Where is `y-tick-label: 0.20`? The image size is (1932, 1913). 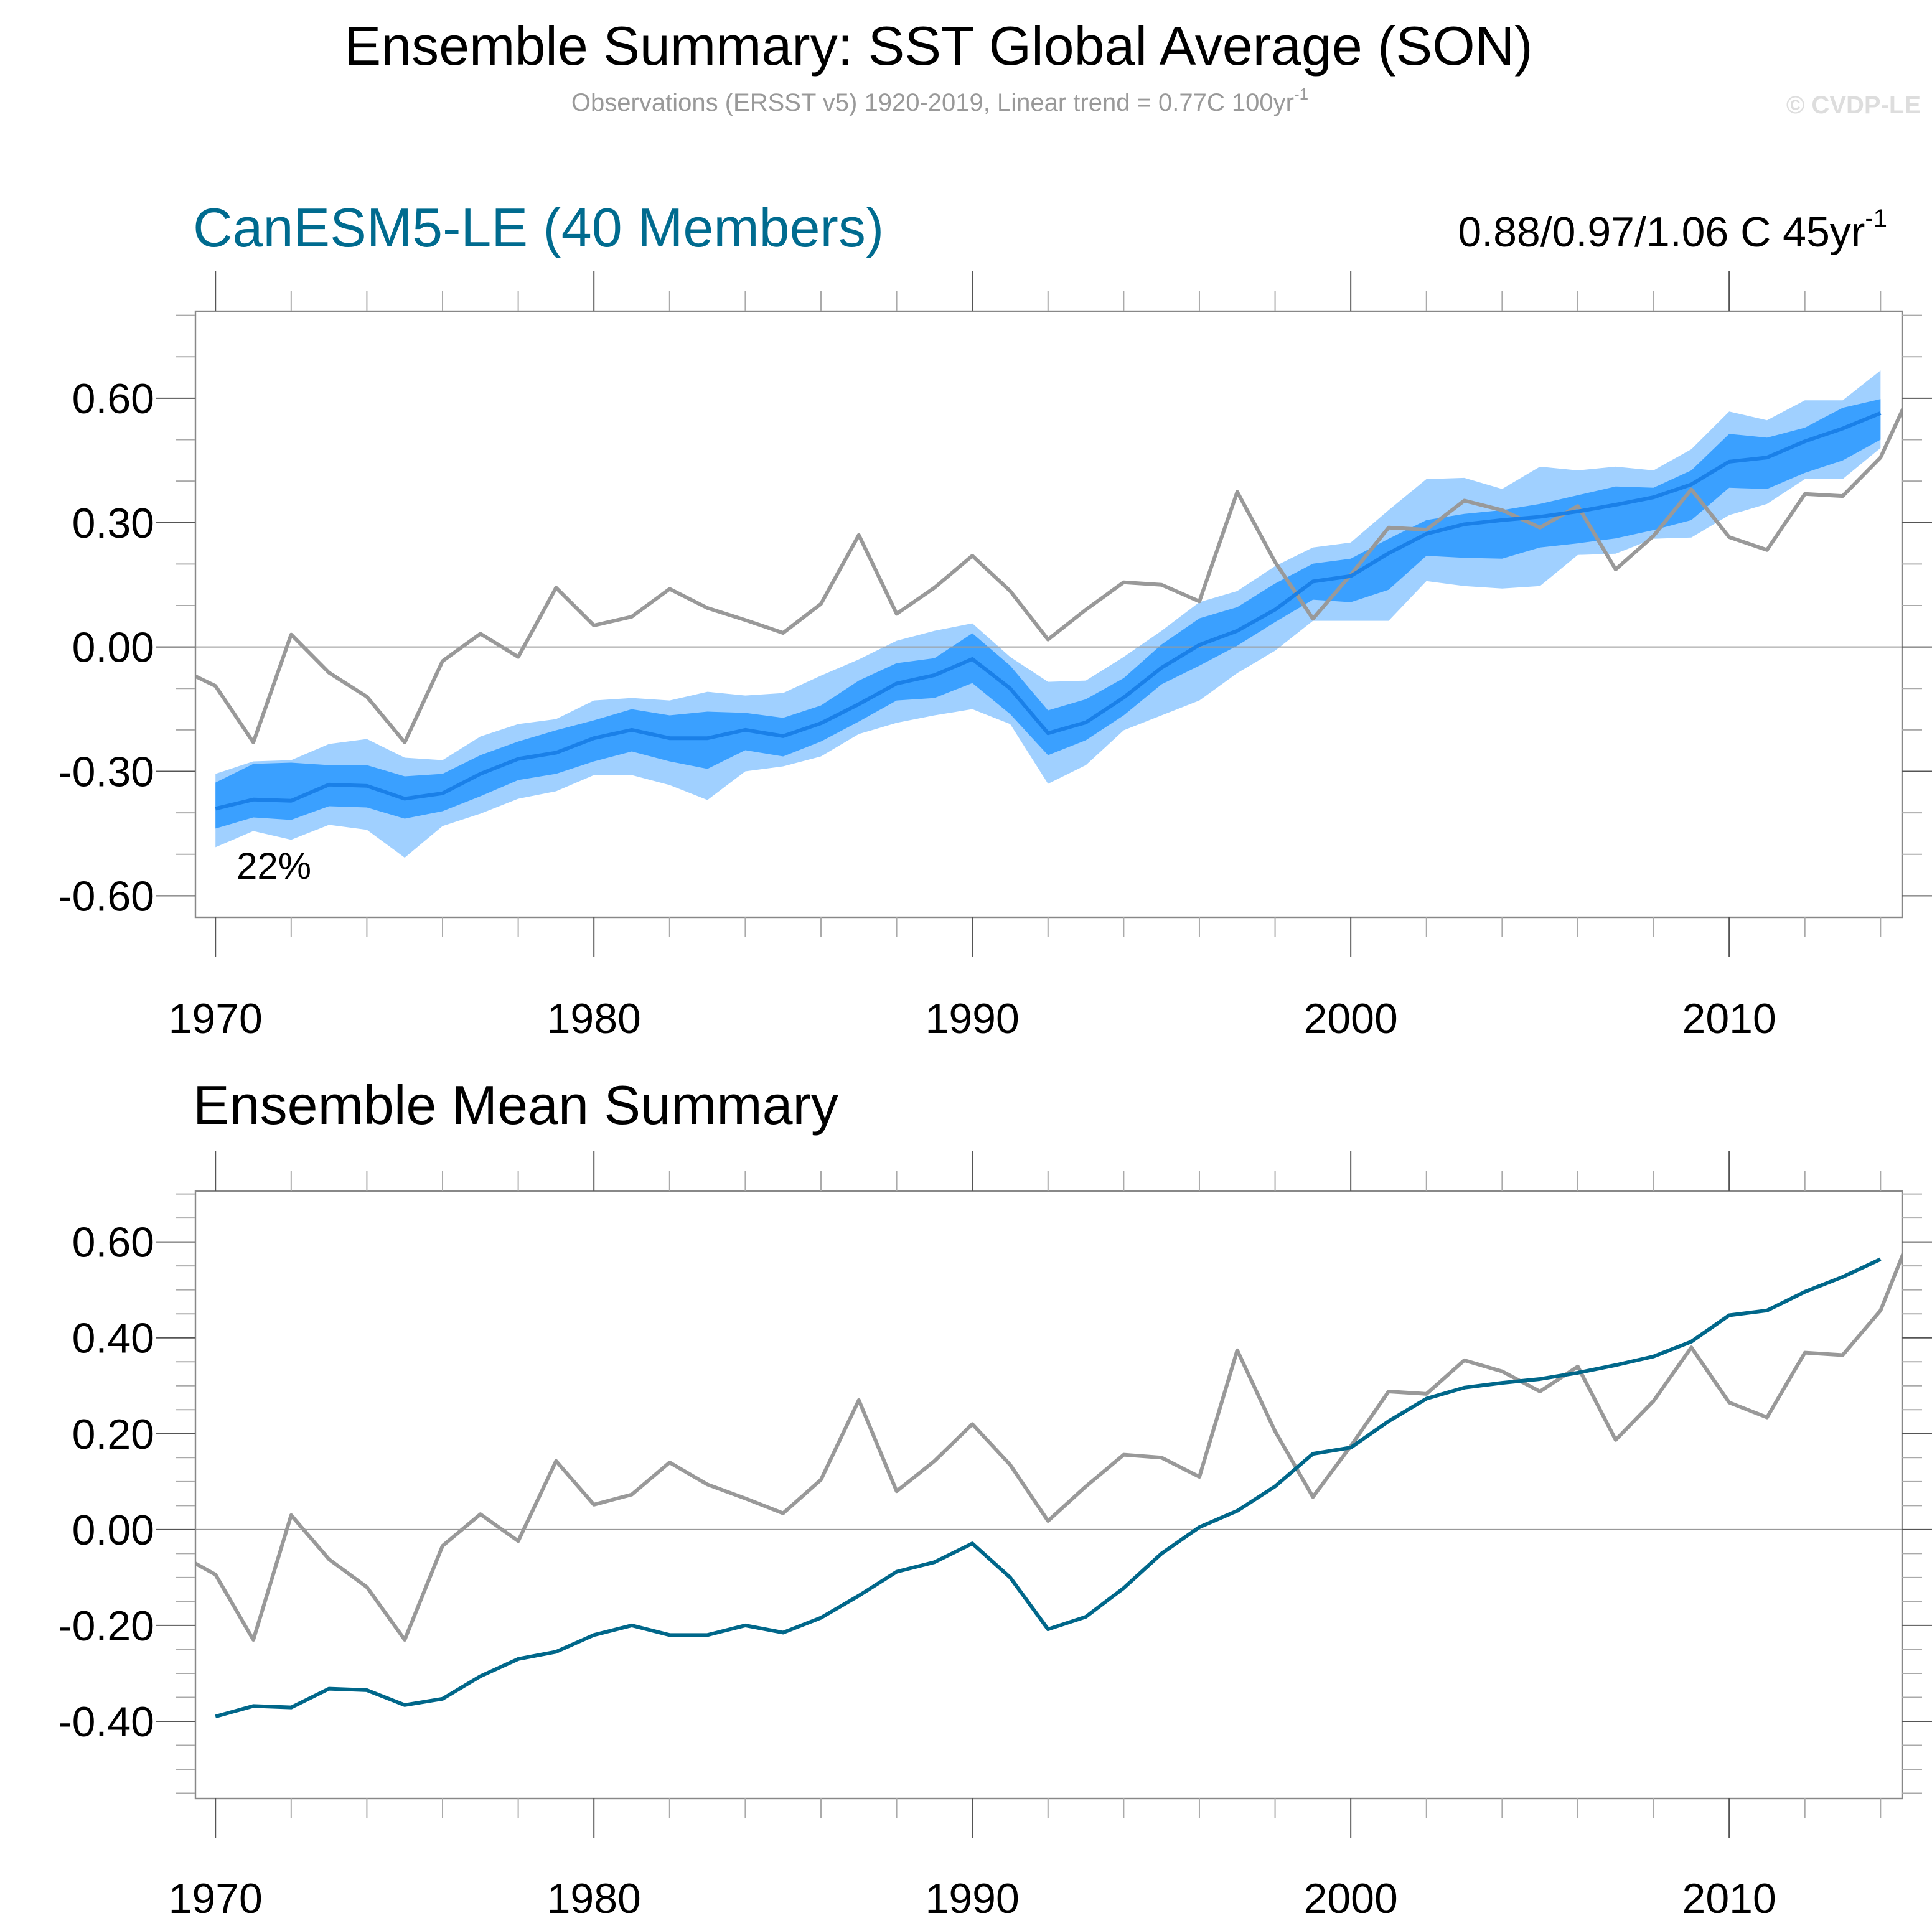 y-tick-label: 0.20 is located at coordinates (113, 1434).